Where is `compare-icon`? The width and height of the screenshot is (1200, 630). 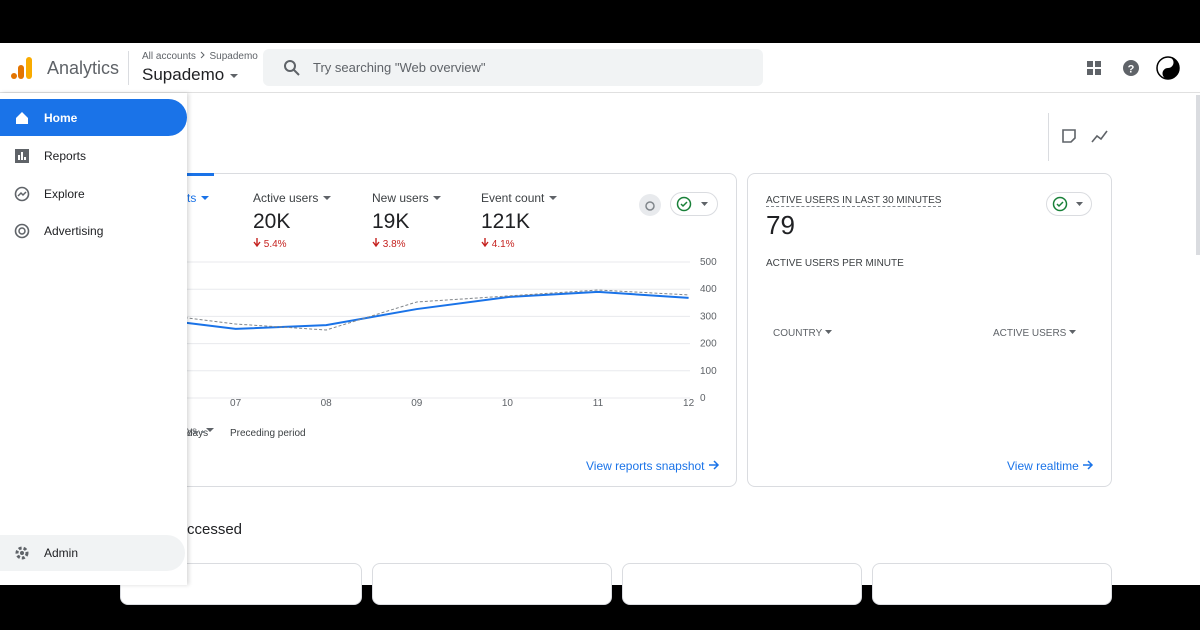
compare-icon is located at coordinates (650, 205).